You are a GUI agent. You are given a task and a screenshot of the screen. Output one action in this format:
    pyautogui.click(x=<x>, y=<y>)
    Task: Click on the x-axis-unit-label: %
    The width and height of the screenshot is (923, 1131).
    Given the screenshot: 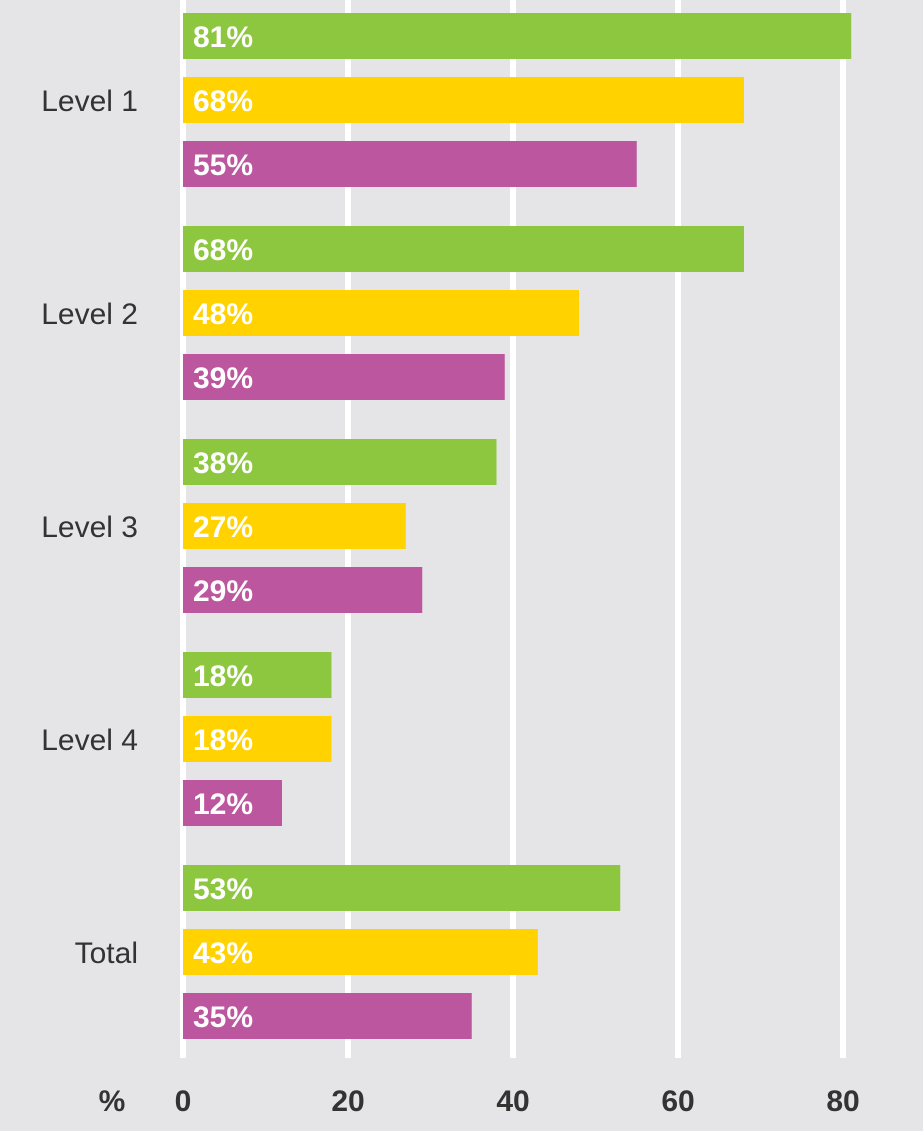 What is the action you would take?
    pyautogui.click(x=112, y=1101)
    